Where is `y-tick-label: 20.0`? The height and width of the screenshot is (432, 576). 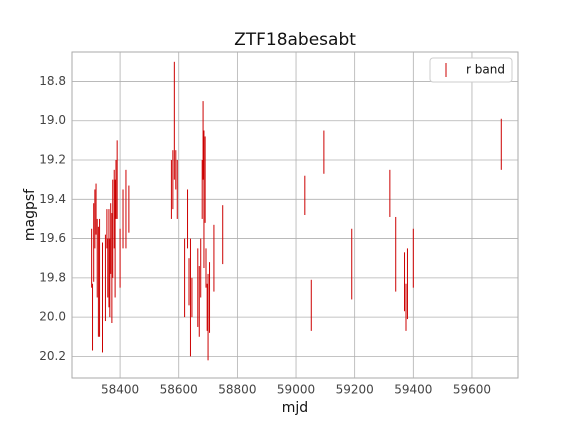
y-tick-label: 20.0 is located at coordinates (52, 317).